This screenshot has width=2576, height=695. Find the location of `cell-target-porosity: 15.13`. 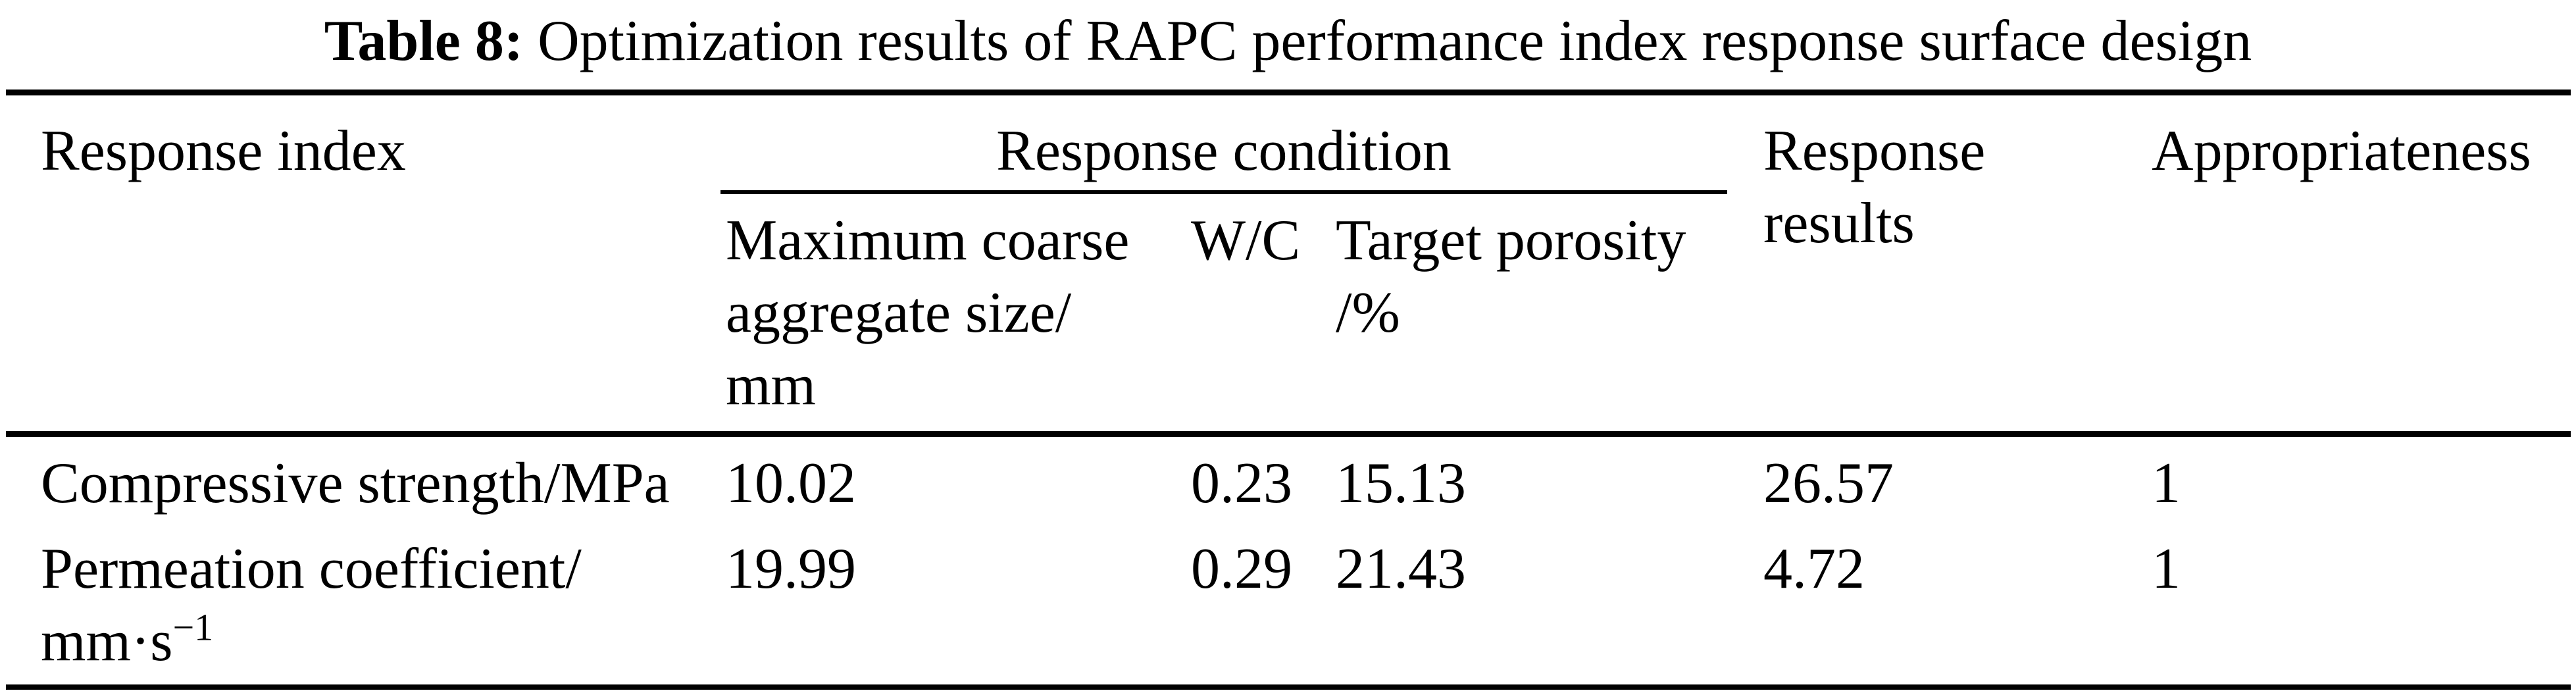

cell-target-porosity: 15.13 is located at coordinates (1526, 479).